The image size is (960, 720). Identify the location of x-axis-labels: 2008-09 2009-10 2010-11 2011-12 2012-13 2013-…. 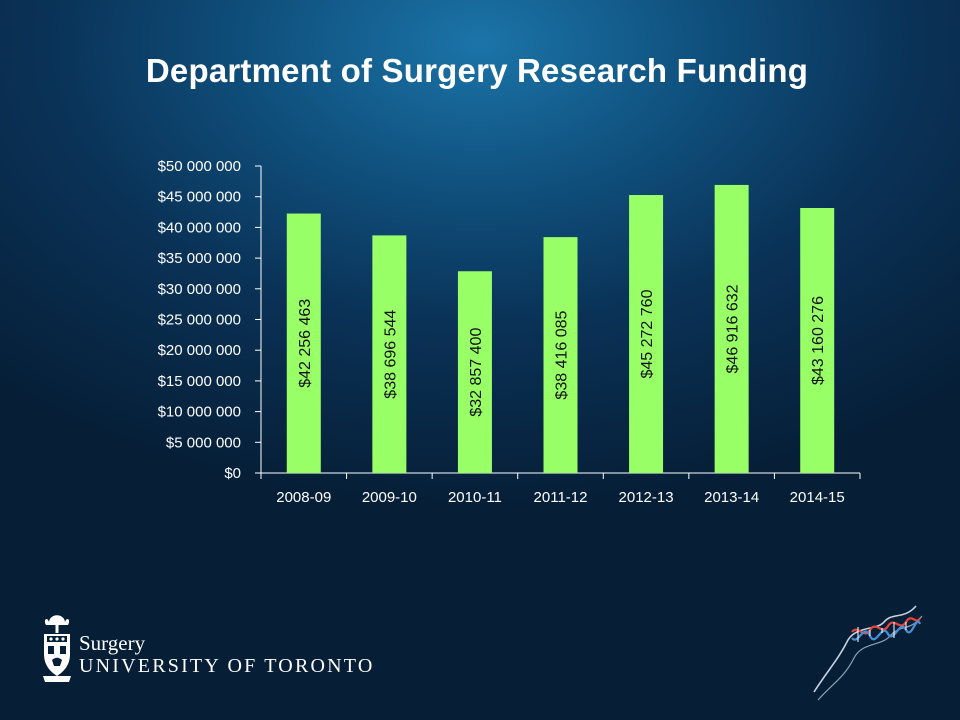
(560, 497).